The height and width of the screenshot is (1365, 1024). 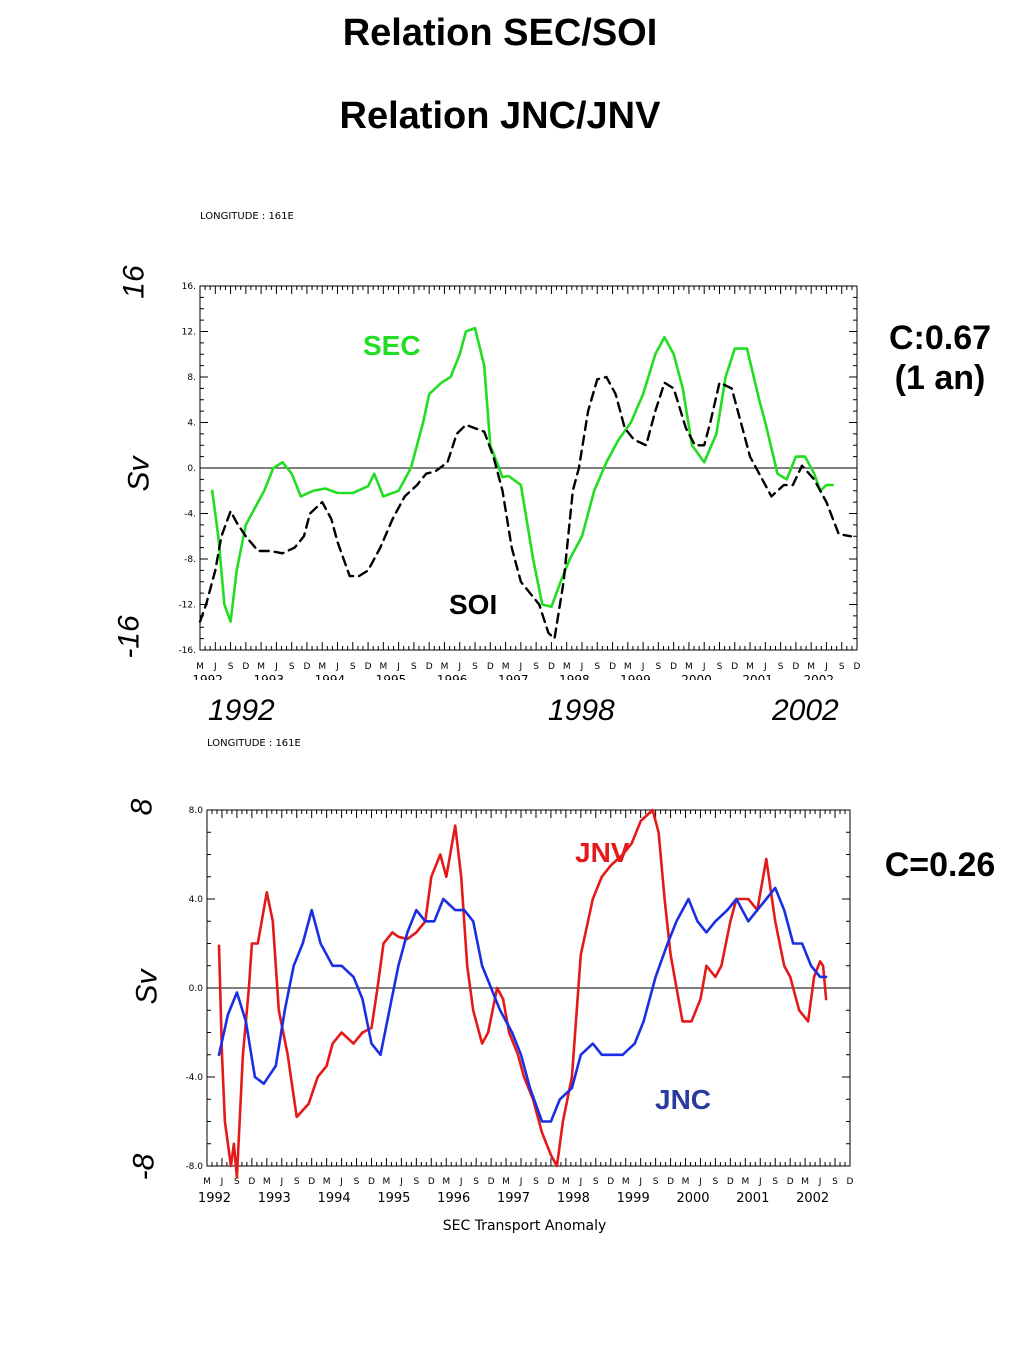 What do you see at coordinates (602, 852) in the screenshot?
I see `series-label-jnv: JNV` at bounding box center [602, 852].